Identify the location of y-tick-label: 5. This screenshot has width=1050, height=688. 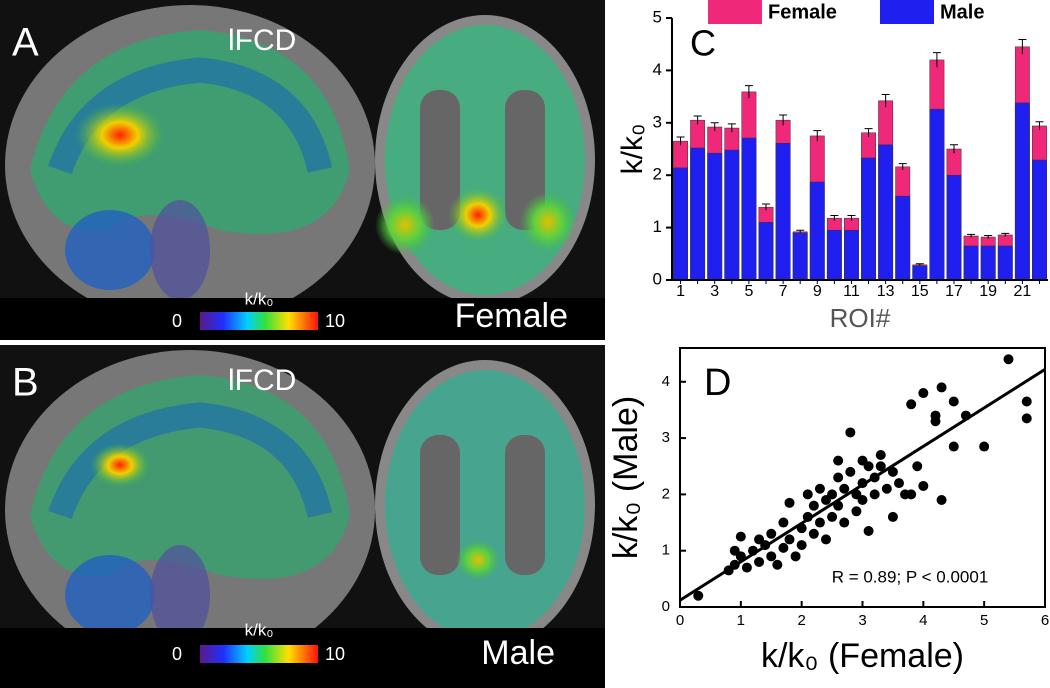
(657, 16).